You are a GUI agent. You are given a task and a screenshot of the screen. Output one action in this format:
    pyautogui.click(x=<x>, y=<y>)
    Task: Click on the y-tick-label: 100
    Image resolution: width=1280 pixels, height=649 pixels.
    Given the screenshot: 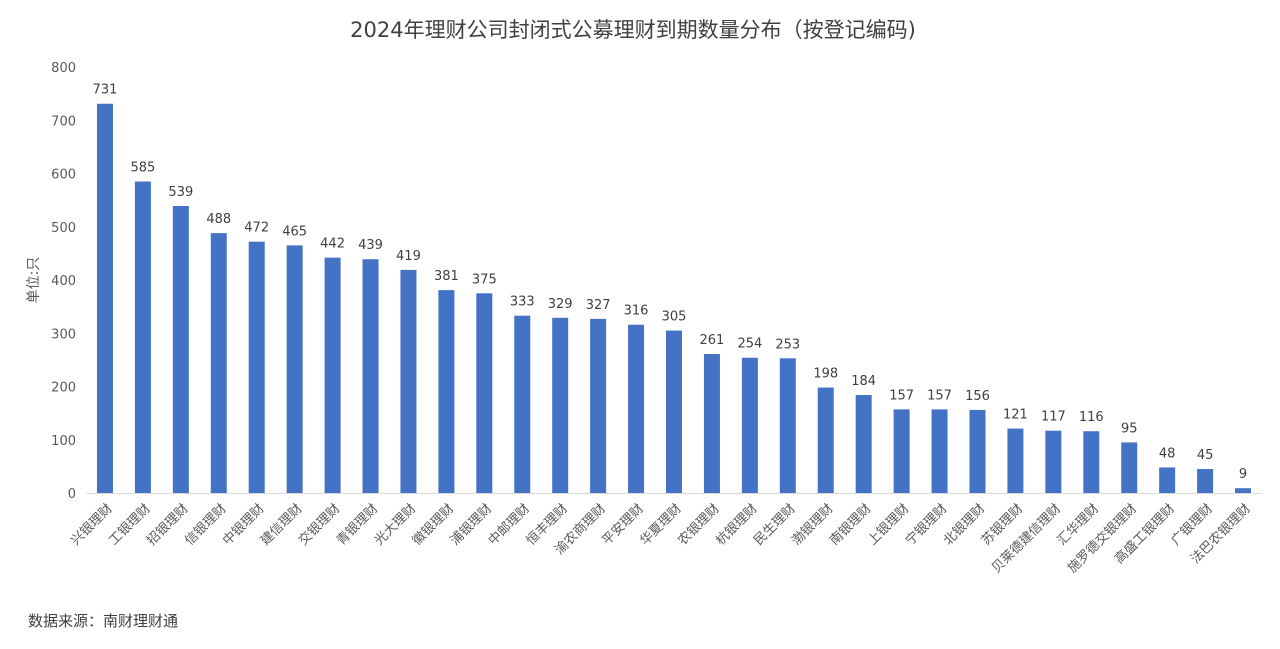 What is the action you would take?
    pyautogui.click(x=63, y=441)
    